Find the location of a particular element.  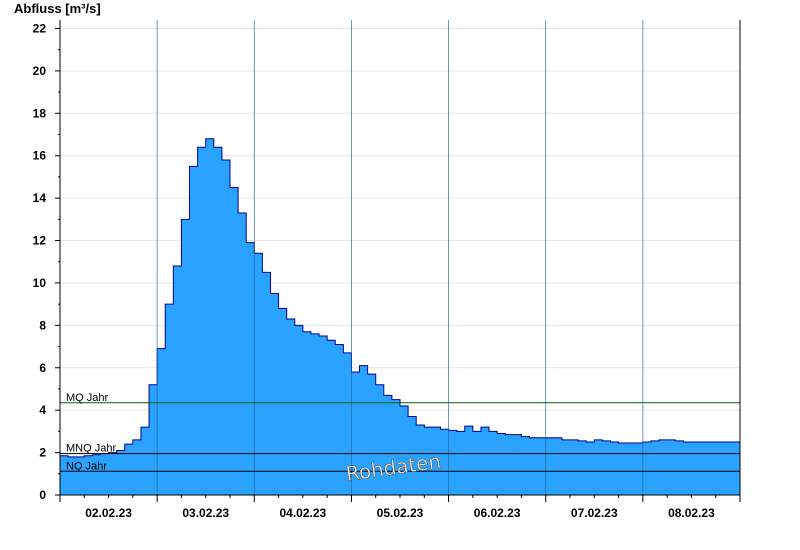

y-axis-ticks: 0 2 4 6 8 10 12 14 16 18 20 22 is located at coordinates (46, 261).